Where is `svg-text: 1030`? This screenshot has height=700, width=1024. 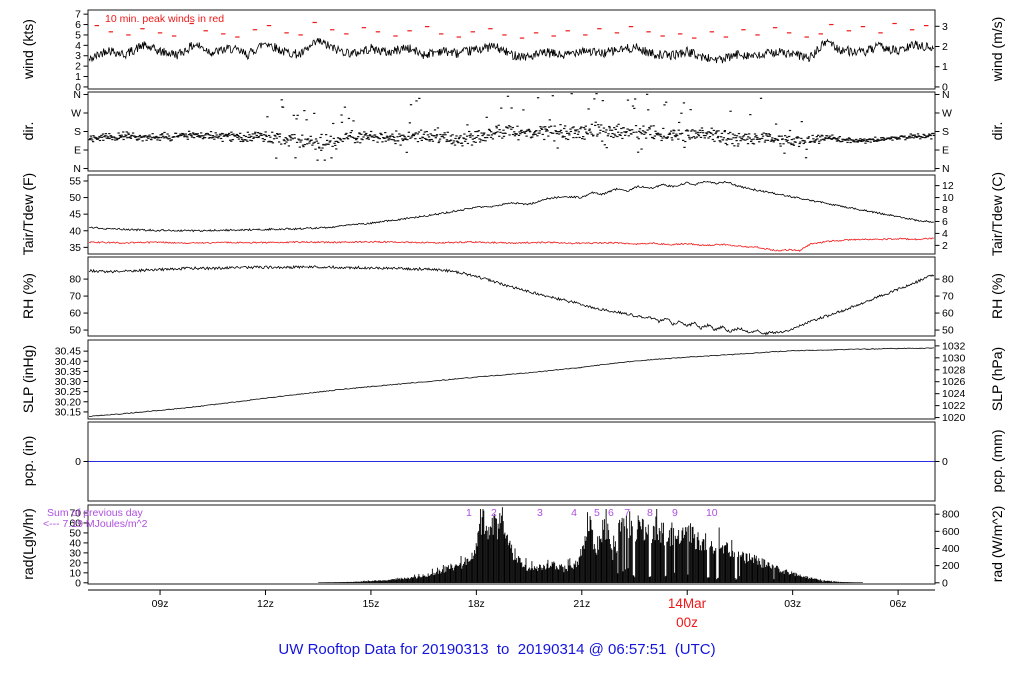 svg-text: 1030 is located at coordinates (954, 358).